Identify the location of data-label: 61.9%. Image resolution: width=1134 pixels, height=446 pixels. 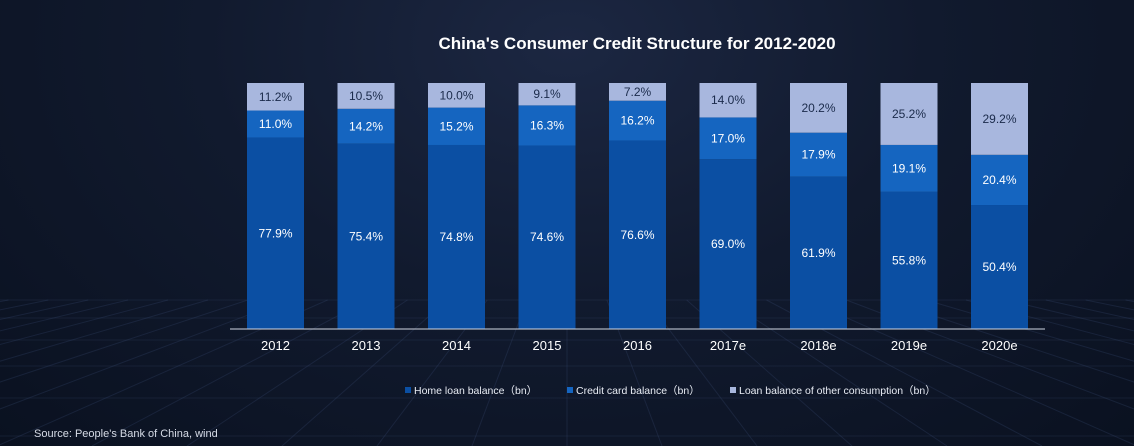
(818, 253).